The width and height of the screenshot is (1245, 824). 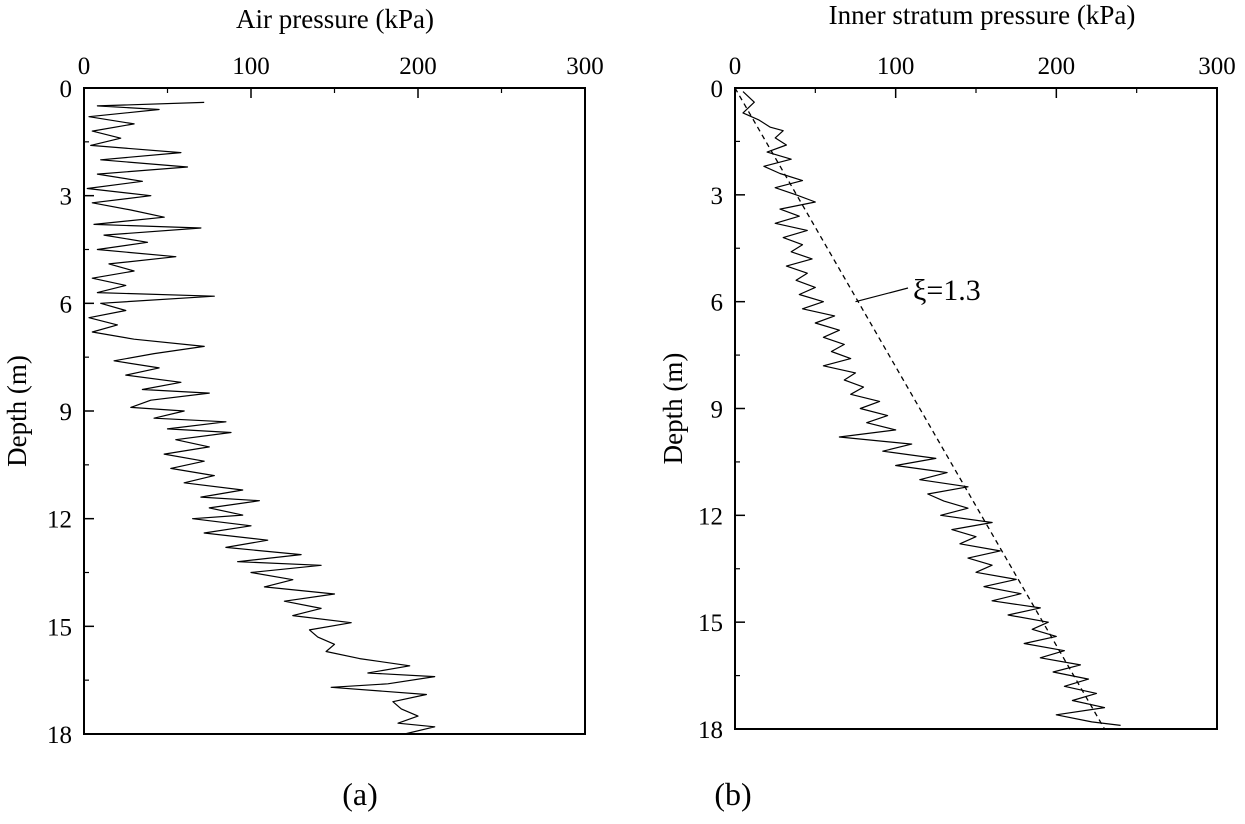 What do you see at coordinates (360, 794) in the screenshot?
I see `panel-label: (a)` at bounding box center [360, 794].